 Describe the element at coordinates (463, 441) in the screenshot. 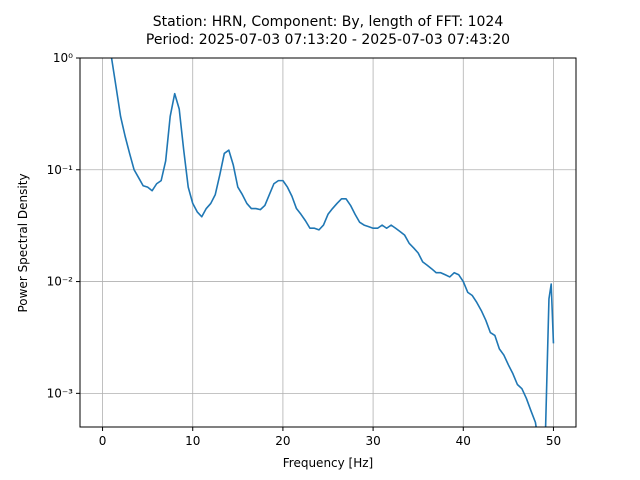

I see `x-tick-label: 40` at that location.